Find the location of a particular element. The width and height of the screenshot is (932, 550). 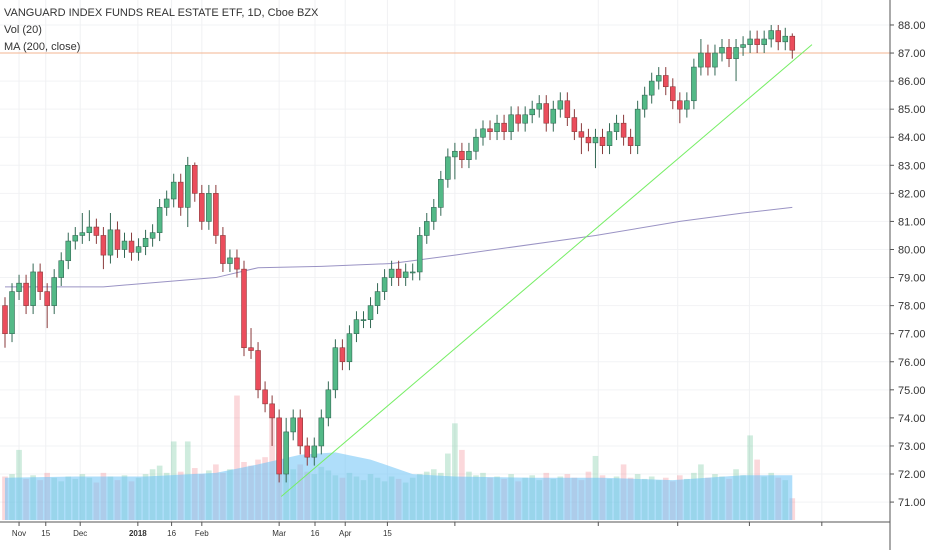

y-tick-label: 81.00 is located at coordinates (912, 222).